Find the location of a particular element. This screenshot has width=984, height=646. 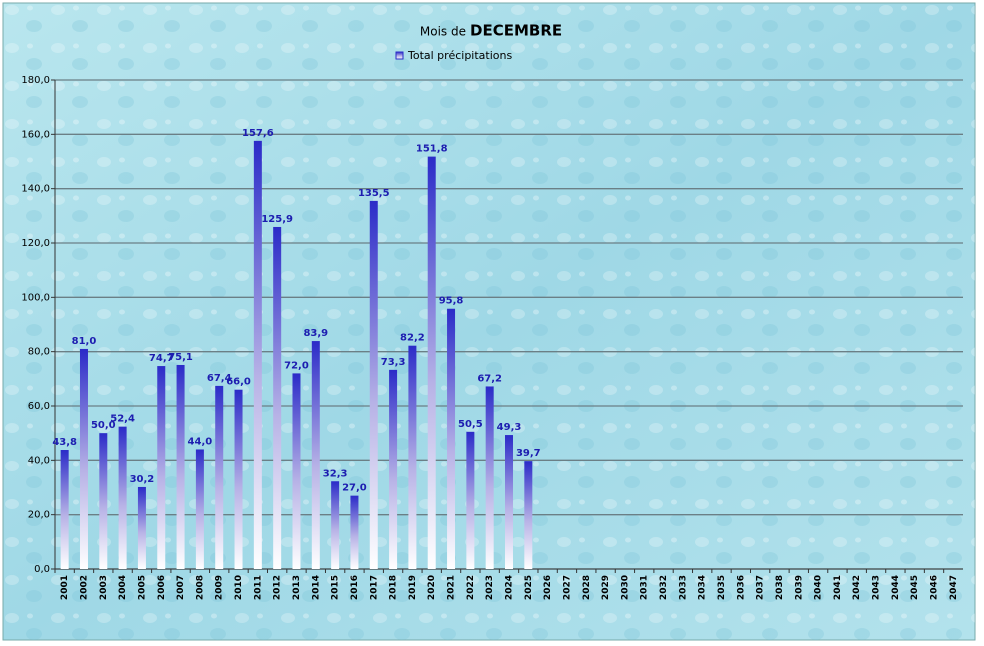

value-label: 135,5 is located at coordinates (374, 193).